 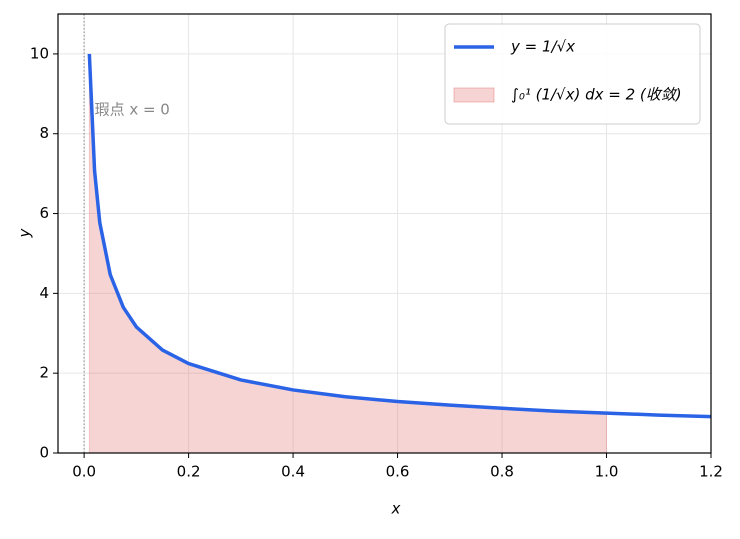 What do you see at coordinates (39, 53) in the screenshot?
I see `y-tick-label: 10` at bounding box center [39, 53].